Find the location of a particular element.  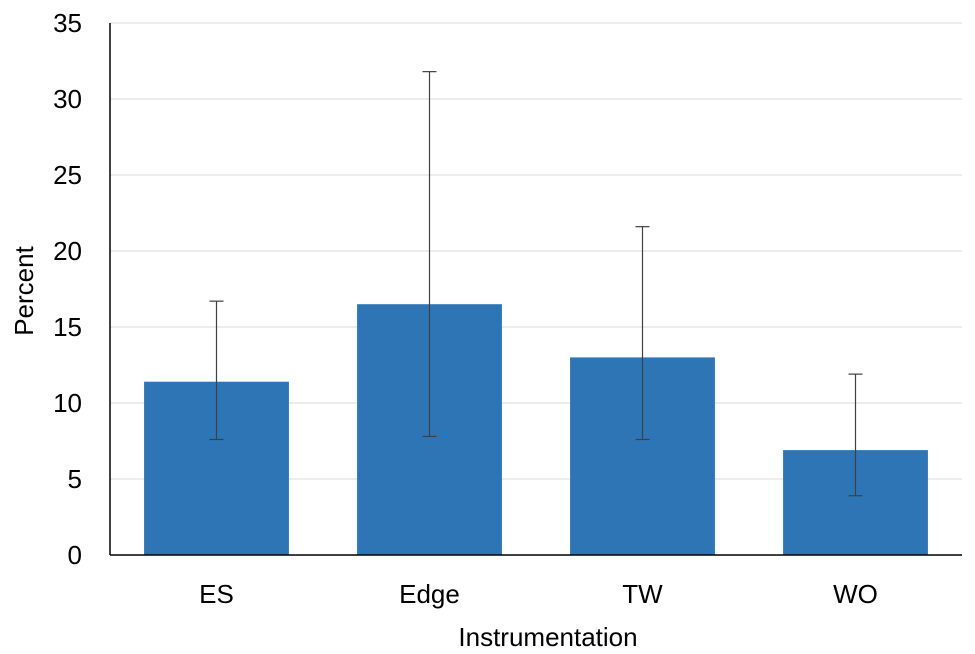

y-tick-label: 10 is located at coordinates (67, 403).